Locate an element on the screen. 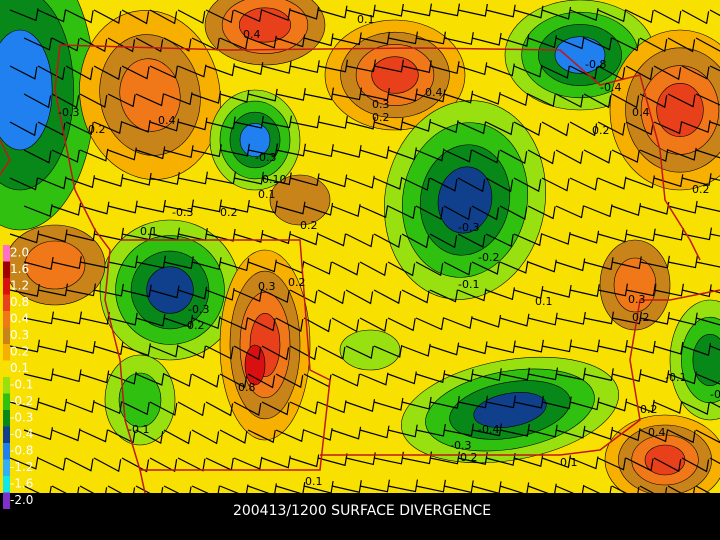  legend-label: -2.0 is located at coordinates (21, 500).